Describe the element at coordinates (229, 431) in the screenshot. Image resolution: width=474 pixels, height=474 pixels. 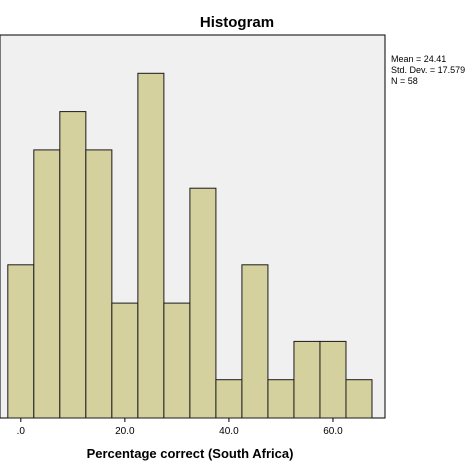
I see `x-tick-label: 40.0` at that location.